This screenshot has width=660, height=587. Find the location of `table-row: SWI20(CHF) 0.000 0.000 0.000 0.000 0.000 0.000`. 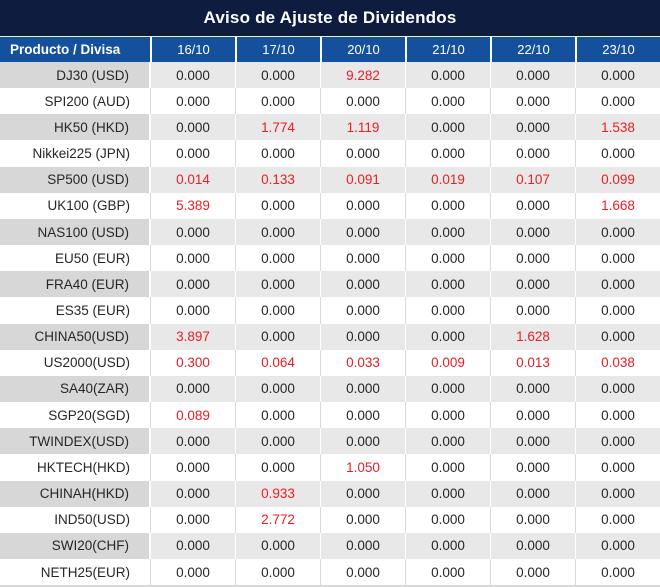

table-row: SWI20(CHF) 0.000 0.000 0.000 0.000 0.000 0.000 is located at coordinates (330, 545).